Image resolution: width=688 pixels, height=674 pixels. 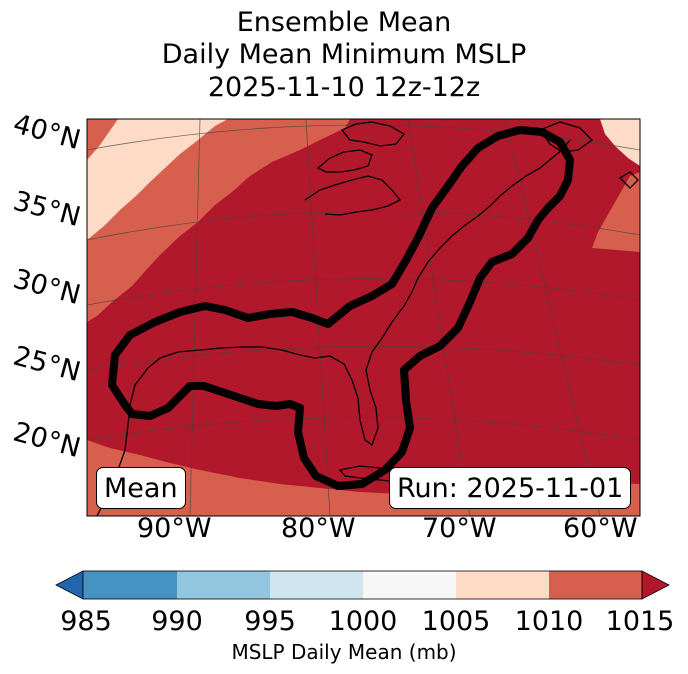 I want to click on pressure-band-1010-1015-east, so click(x=616, y=212).